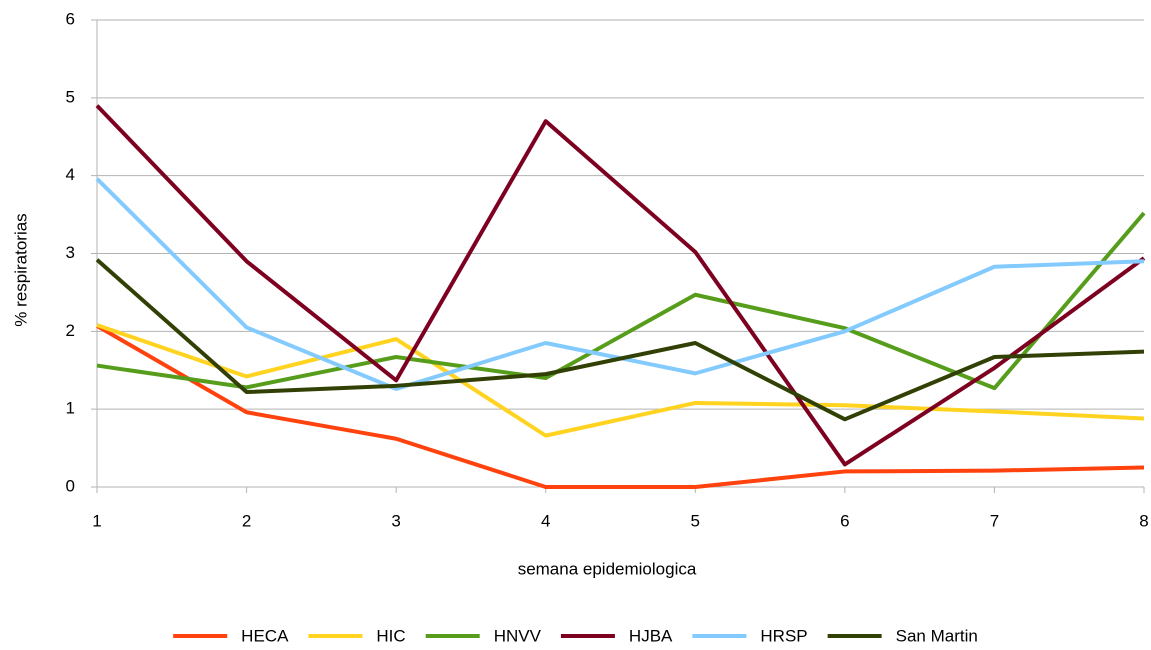 The width and height of the screenshot is (1151, 650). Describe the element at coordinates (844, 520) in the screenshot. I see `x-tick-label: 6` at that location.